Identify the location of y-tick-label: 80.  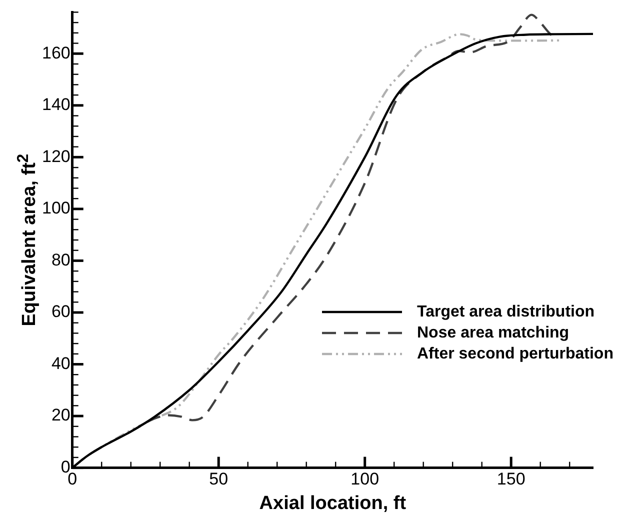
(60, 260).